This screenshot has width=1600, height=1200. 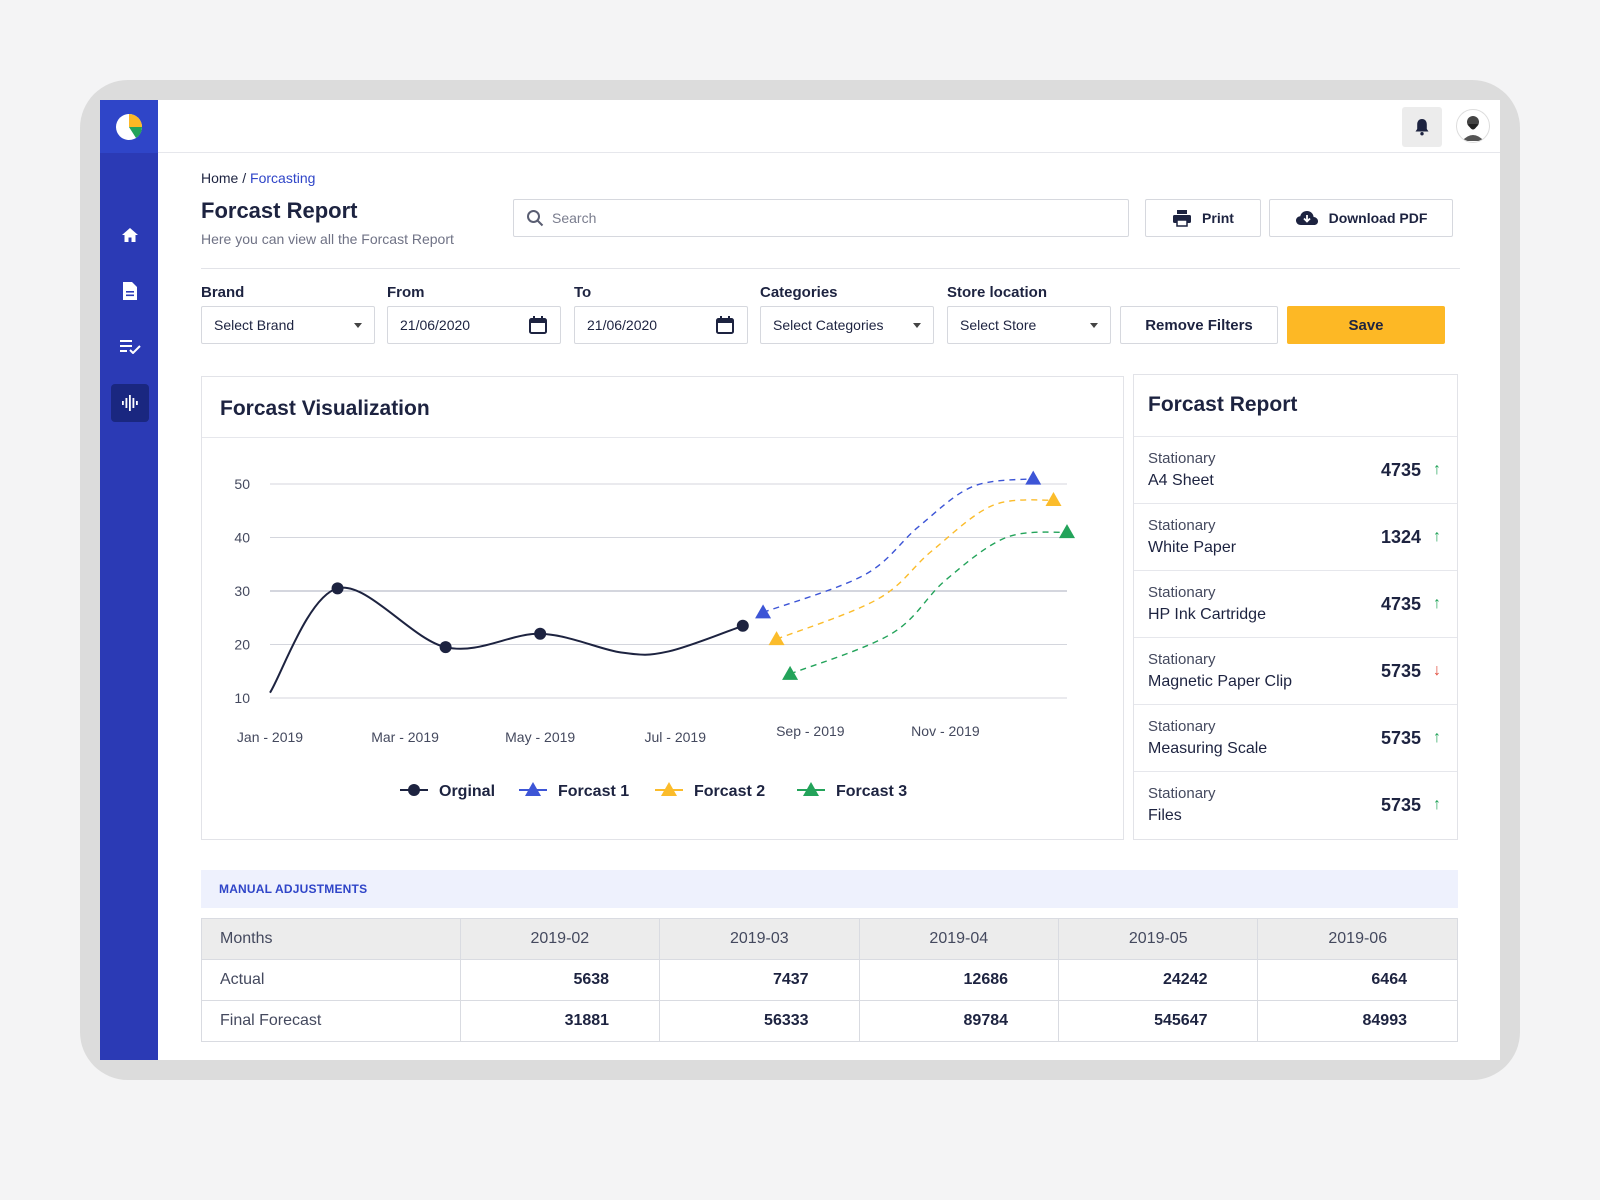 I want to click on from-date-field: 21/06/2020, so click(x=474, y=325).